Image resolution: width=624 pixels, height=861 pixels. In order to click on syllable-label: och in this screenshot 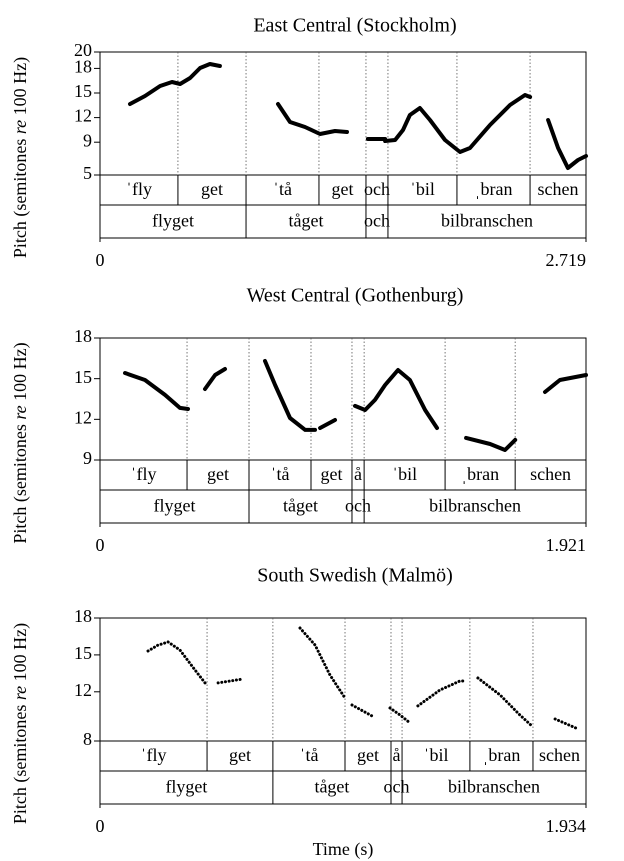, I will do `click(377, 189)`.